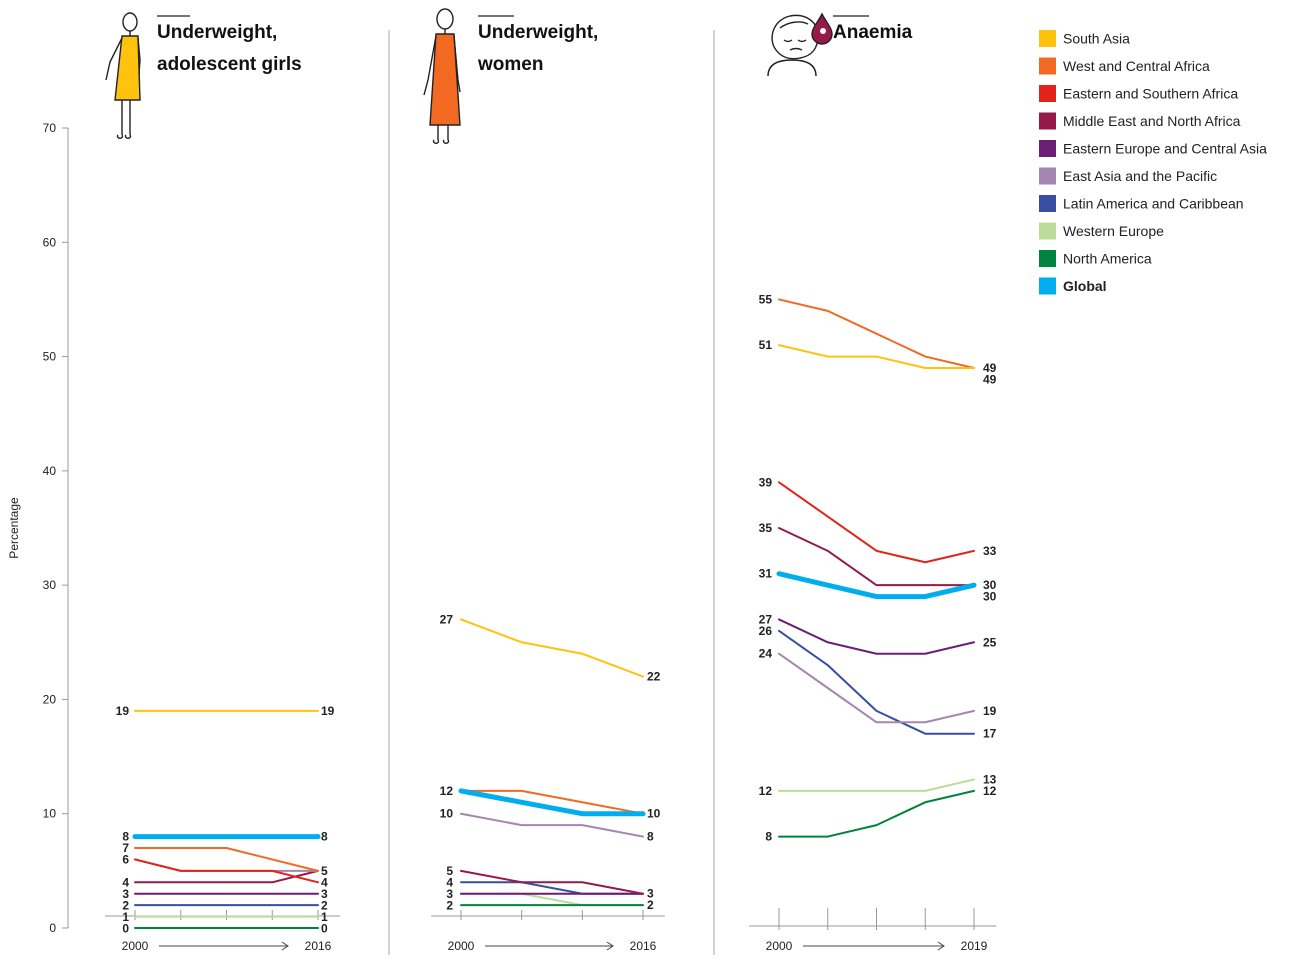  Describe the element at coordinates (125, 860) in the screenshot. I see `value-label-eap: 6` at that location.